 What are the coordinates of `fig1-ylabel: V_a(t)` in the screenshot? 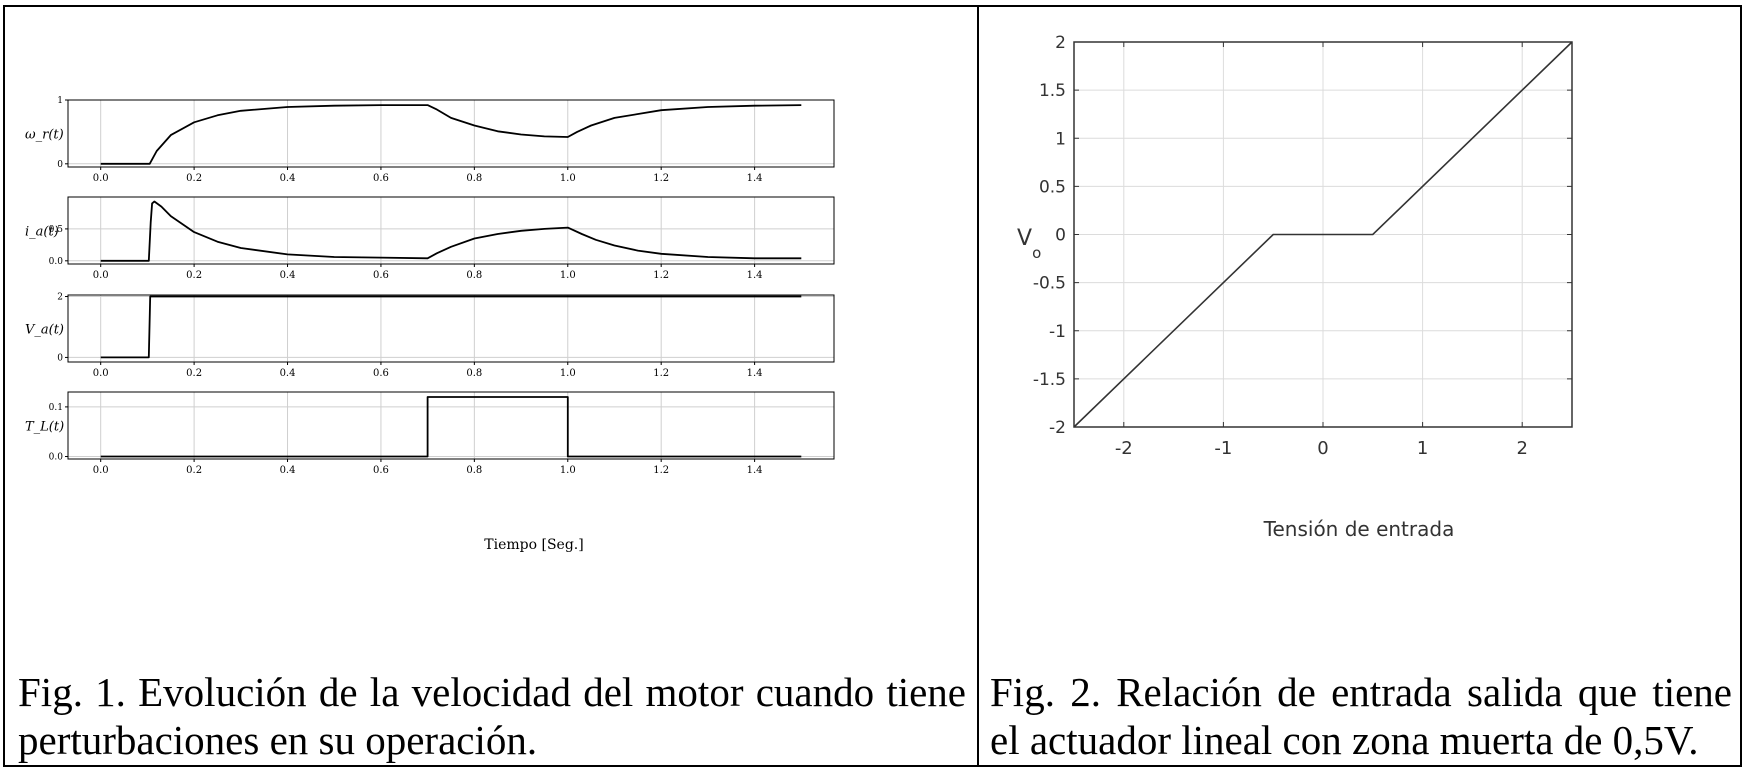 It's located at (44, 330).